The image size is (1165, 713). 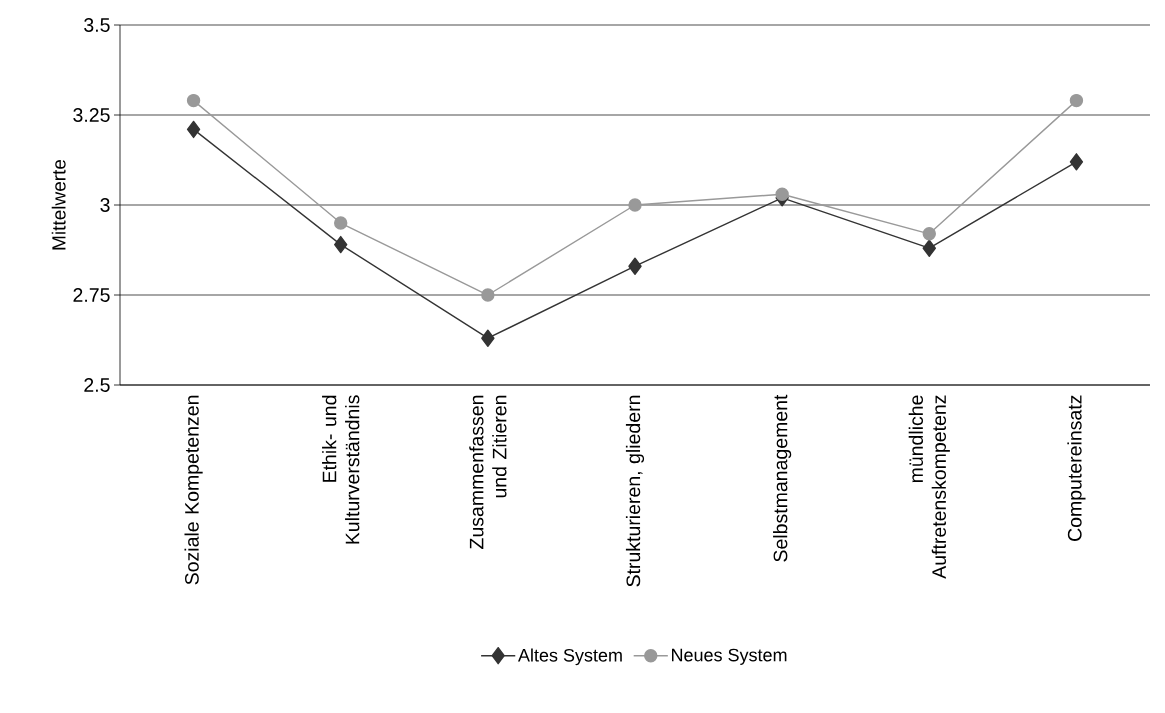 I want to click on x-tick-label: Ethik- und Kulturverständnis, so click(x=341, y=469).